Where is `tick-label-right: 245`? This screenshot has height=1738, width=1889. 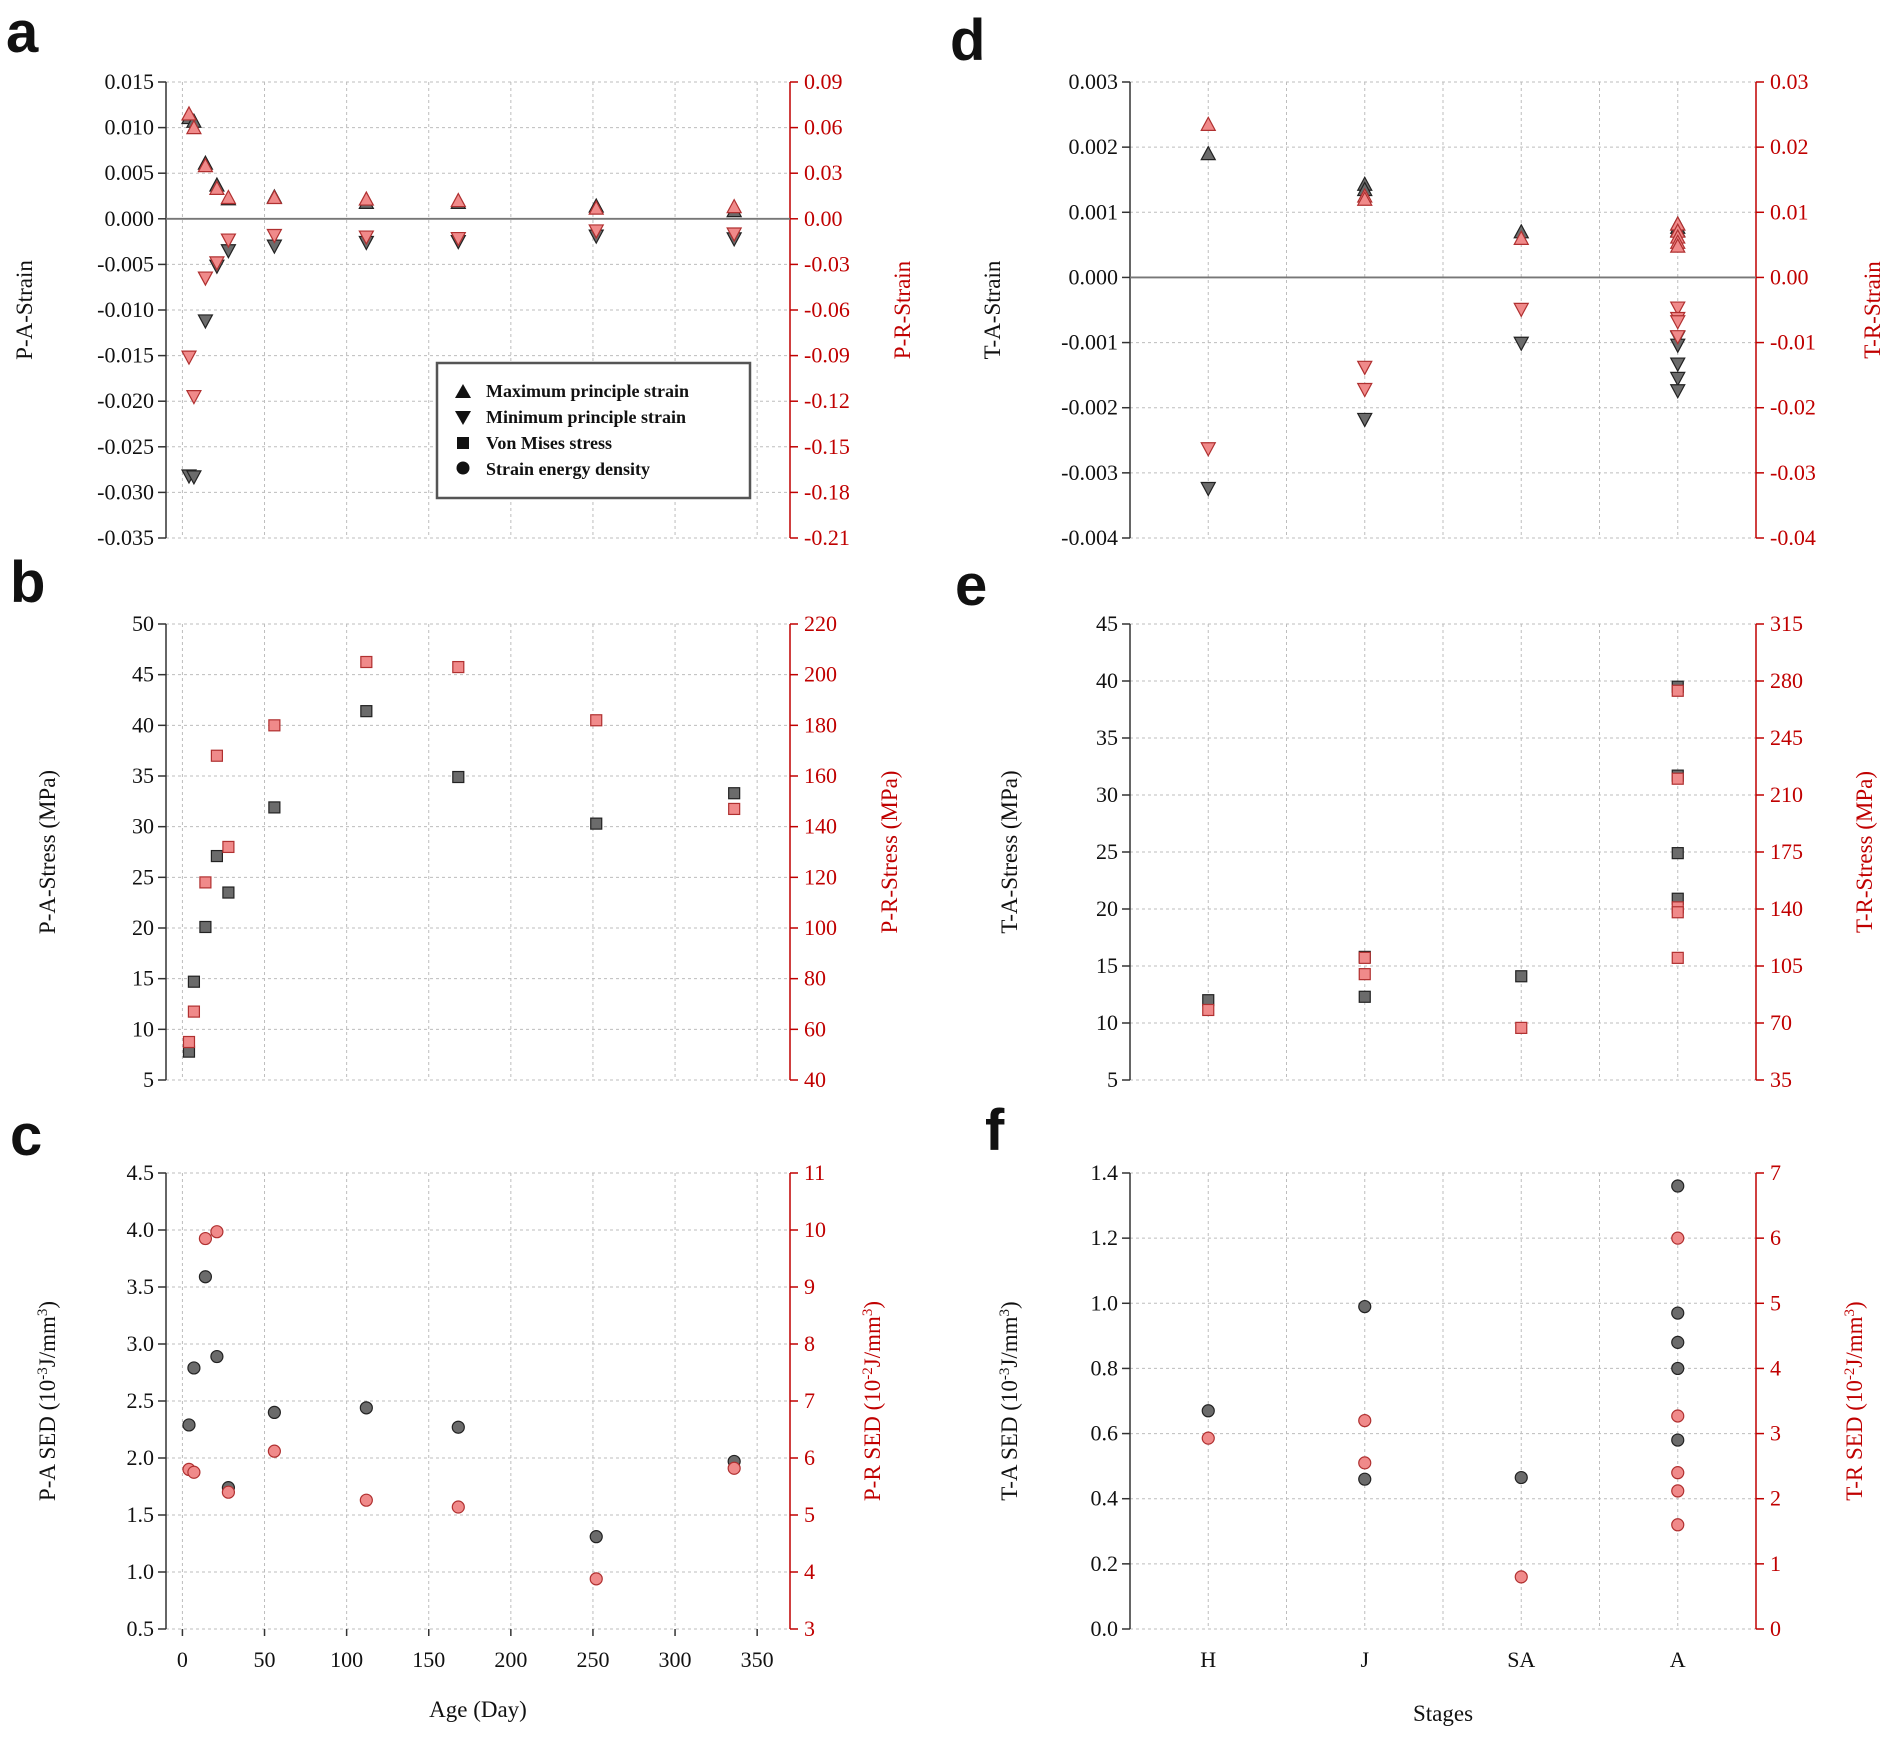 tick-label-right: 245 is located at coordinates (1786, 737).